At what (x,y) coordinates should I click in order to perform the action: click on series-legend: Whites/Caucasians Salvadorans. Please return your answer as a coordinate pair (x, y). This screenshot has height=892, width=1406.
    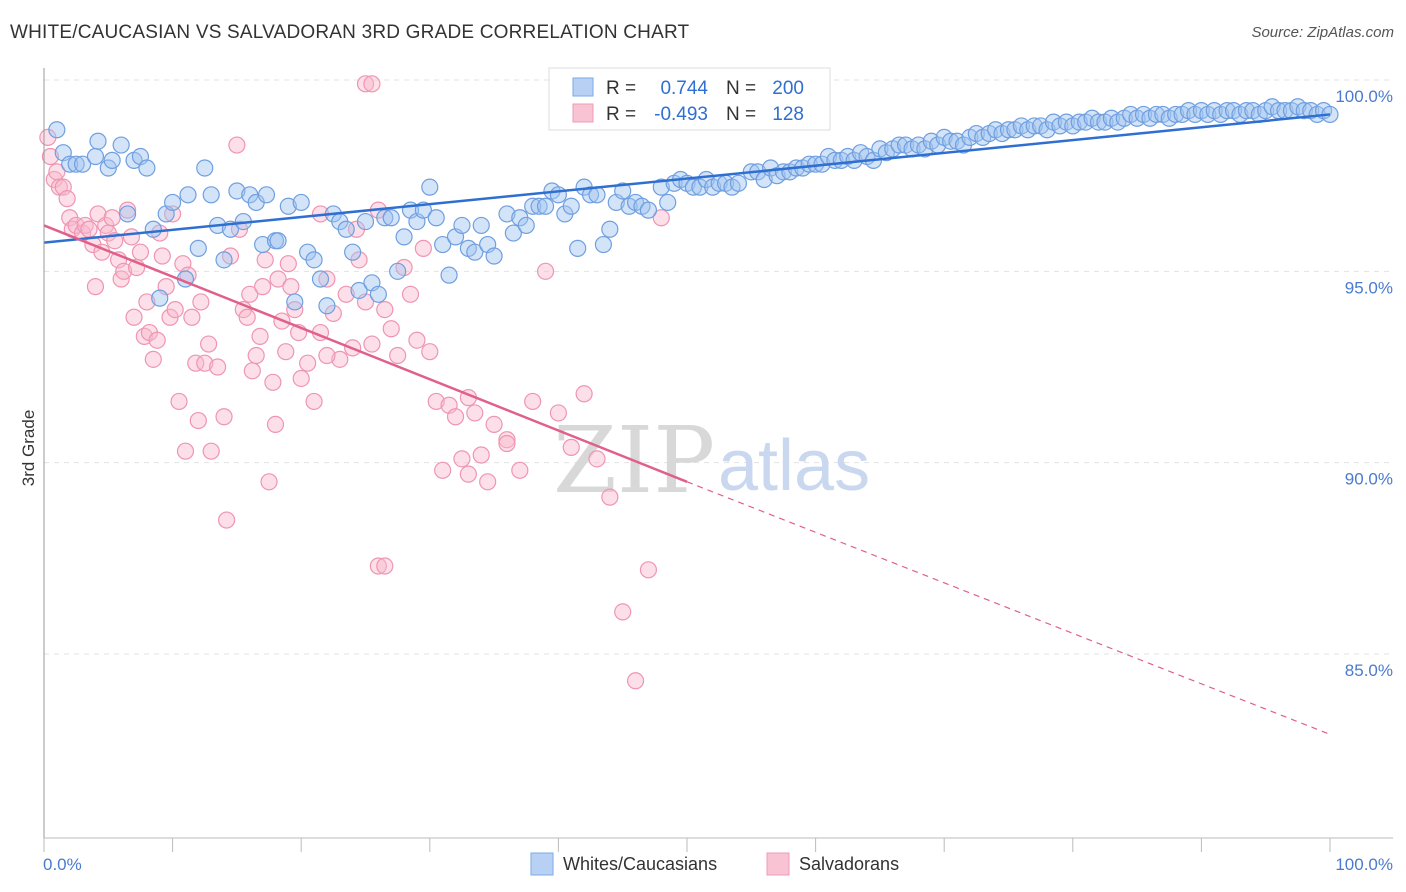
    Looking at the image, I should click on (714, 864).